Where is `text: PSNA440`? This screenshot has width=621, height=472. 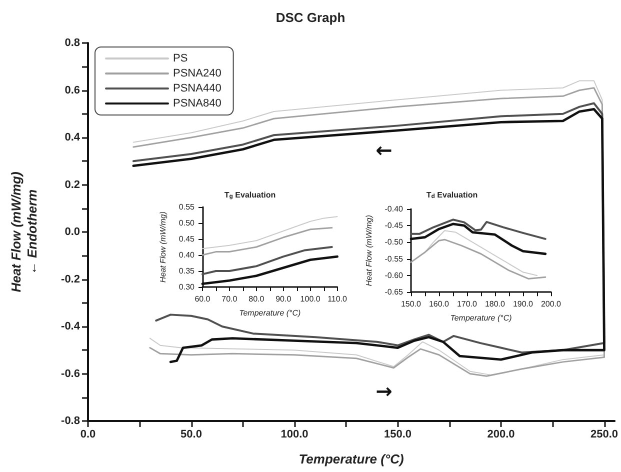 text: PSNA440 is located at coordinates (197, 88).